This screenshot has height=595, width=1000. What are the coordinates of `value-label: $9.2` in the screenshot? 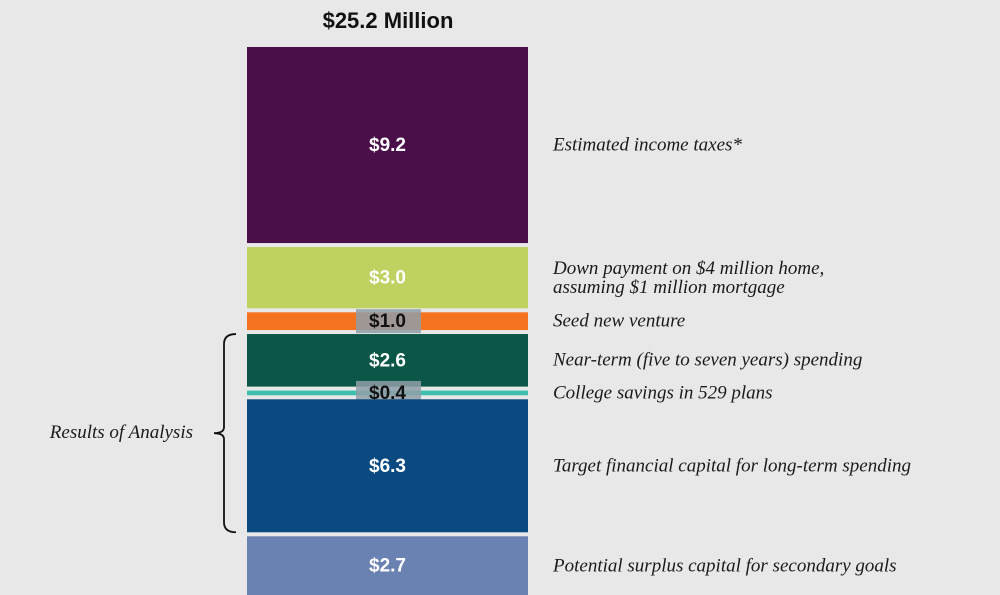 It's located at (387, 145).